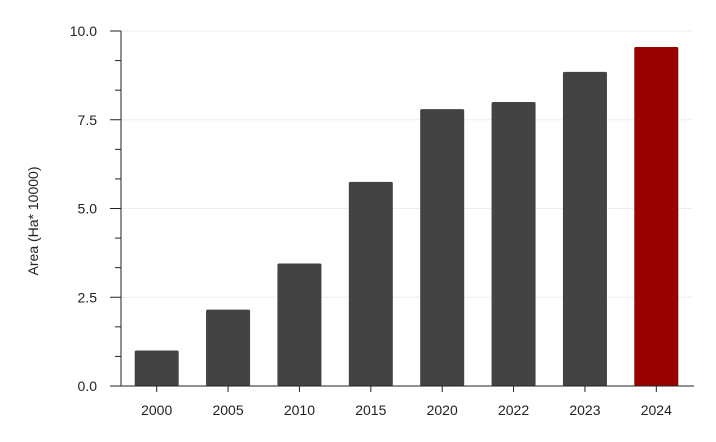 This screenshot has height=442, width=716. What do you see at coordinates (407, 401) in the screenshot?
I see `x-axis: 2000 2005 2010 2015 2020 2022 2023 2024` at bounding box center [407, 401].